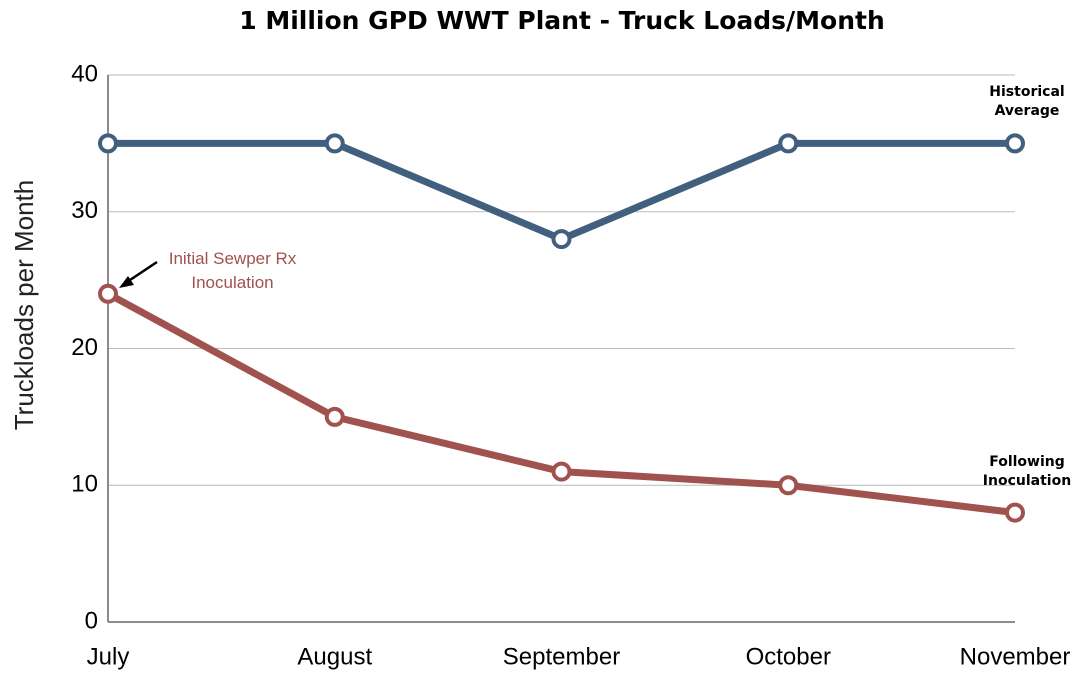 Image resolution: width=1080 pixels, height=675 pixels. What do you see at coordinates (24, 305) in the screenshot?
I see `y-axis-label: Truckloads per Month` at bounding box center [24, 305].